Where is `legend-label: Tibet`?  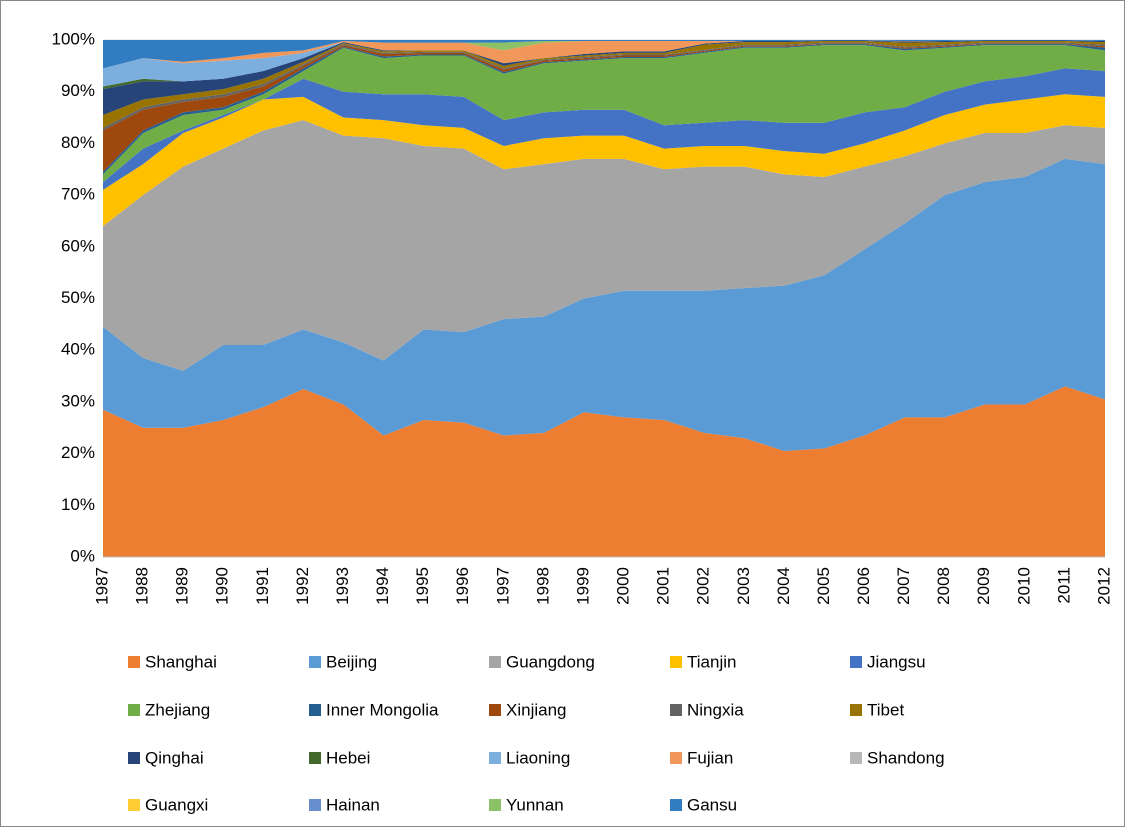 legend-label: Tibet is located at coordinates (885, 709).